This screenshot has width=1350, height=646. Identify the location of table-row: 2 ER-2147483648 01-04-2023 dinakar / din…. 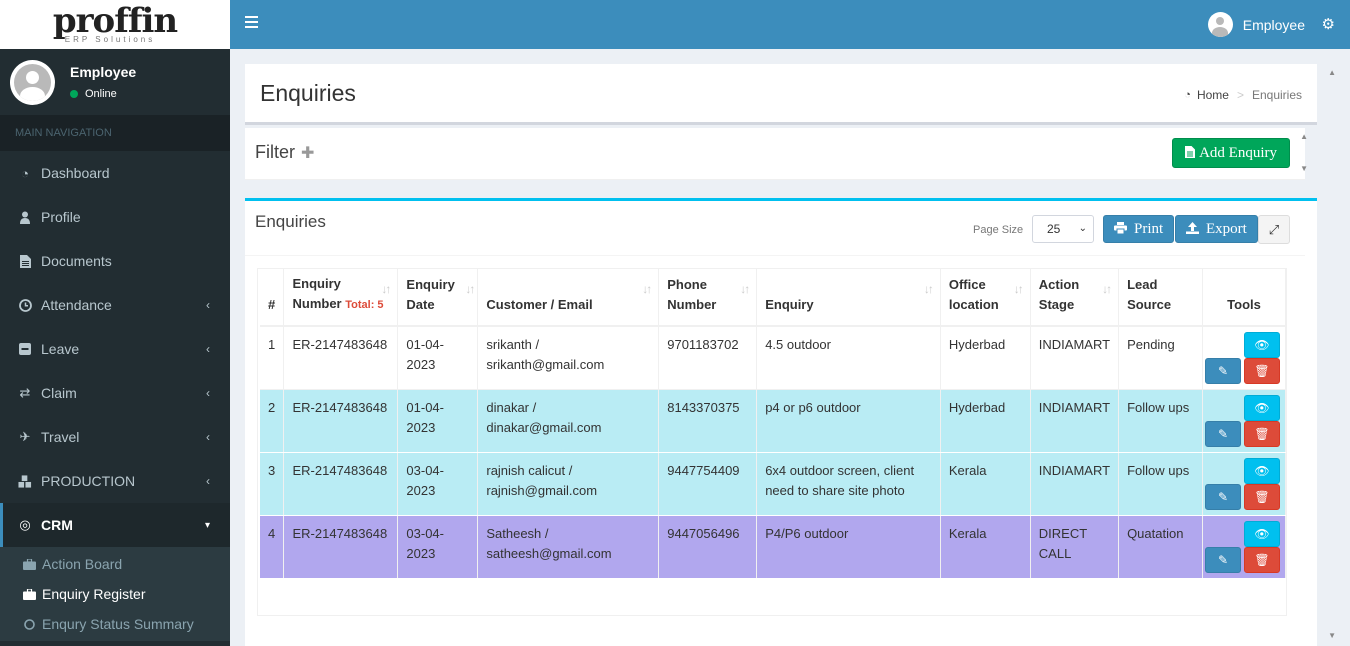
(773, 421).